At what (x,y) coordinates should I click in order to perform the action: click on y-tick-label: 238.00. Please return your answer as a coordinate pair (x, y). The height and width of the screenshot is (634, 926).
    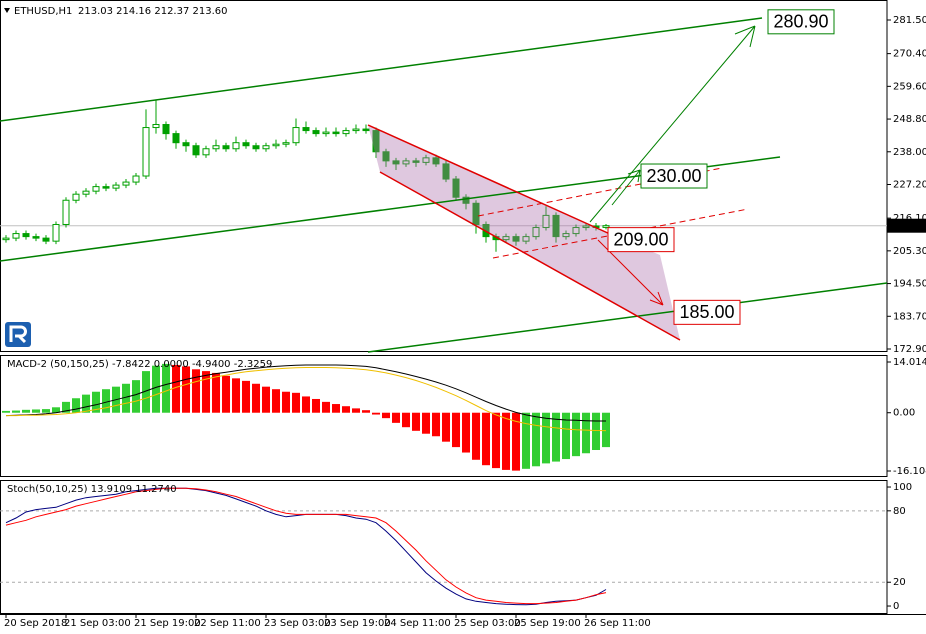
    Looking at the image, I should click on (909, 152).